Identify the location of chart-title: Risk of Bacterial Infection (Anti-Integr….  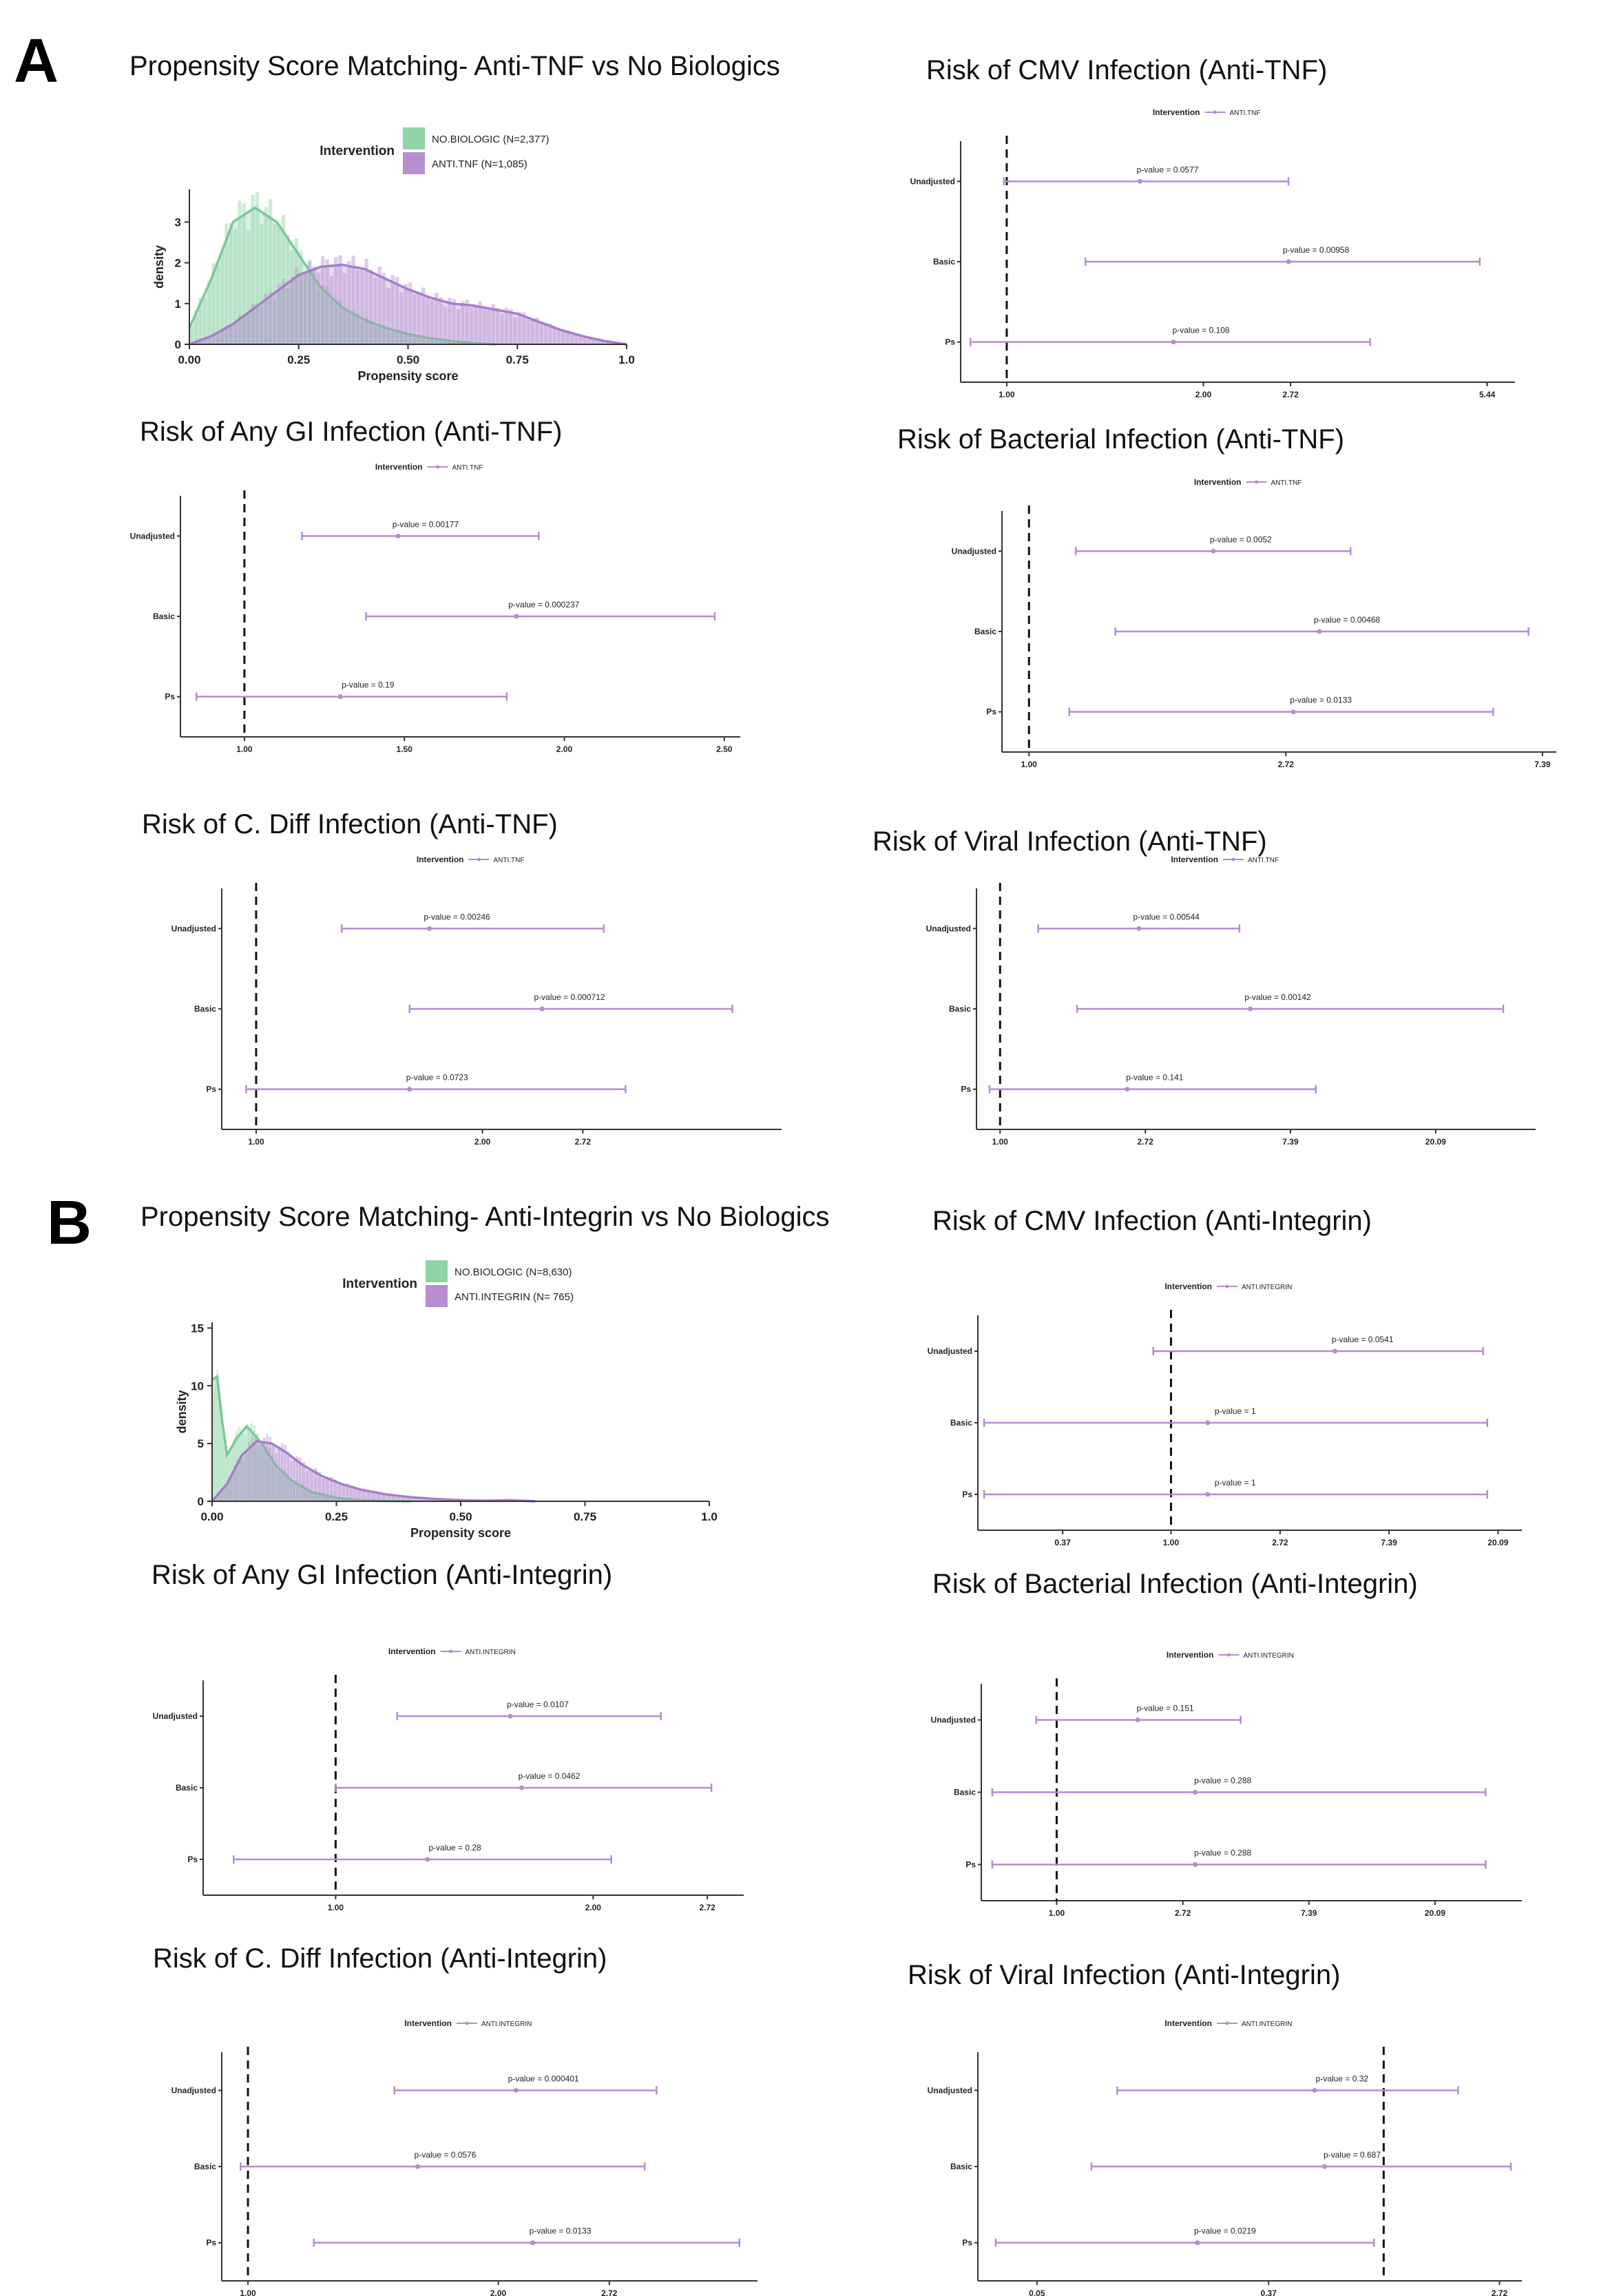
(1175, 1584).